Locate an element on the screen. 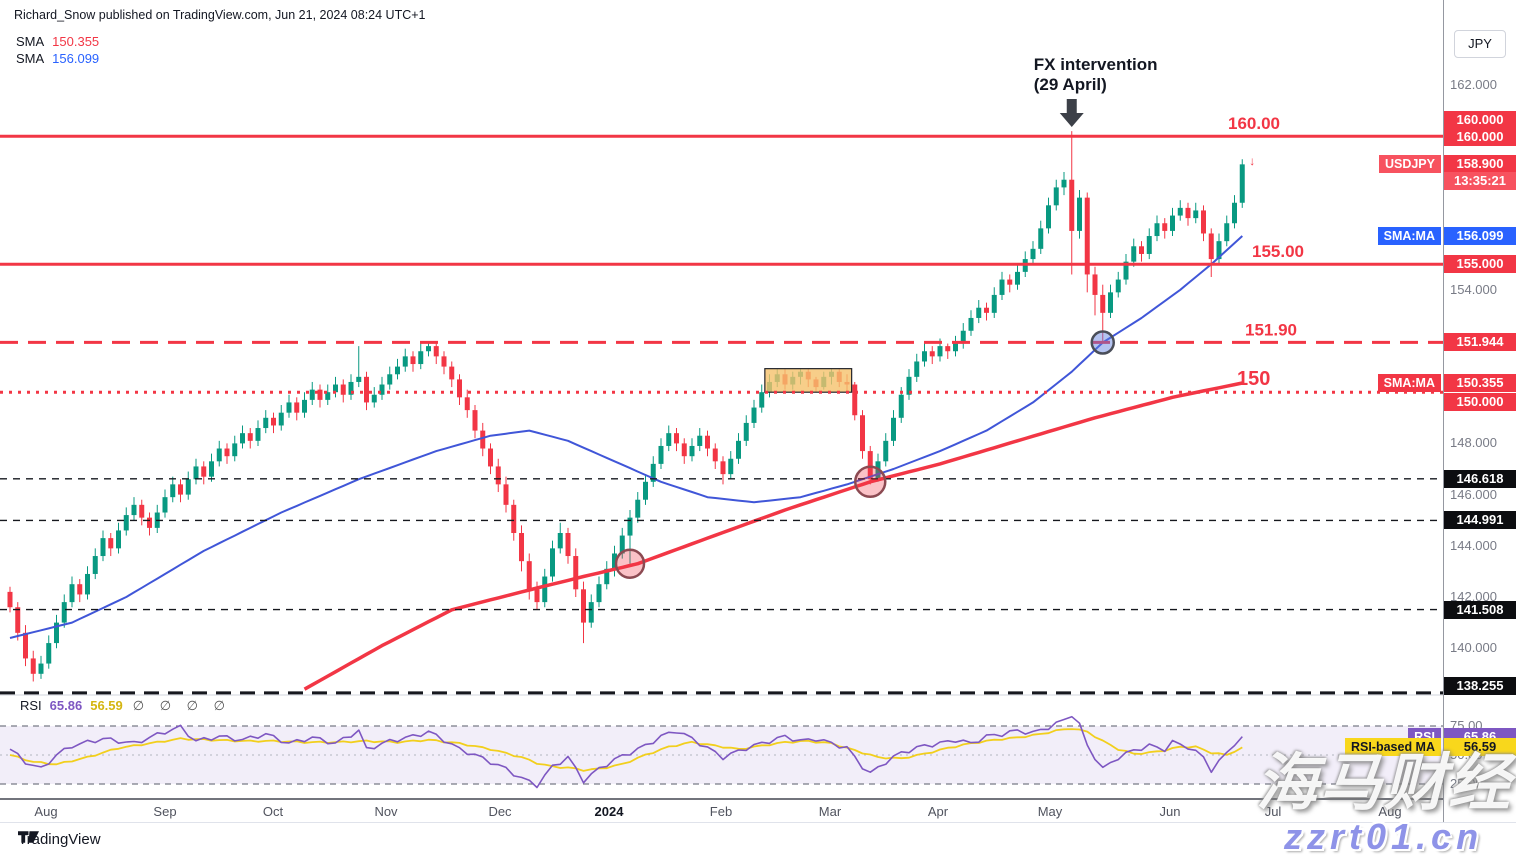 The width and height of the screenshot is (1516, 857). indicator-legend: SMA 150.355 SMA 156.099 is located at coordinates (57, 50).